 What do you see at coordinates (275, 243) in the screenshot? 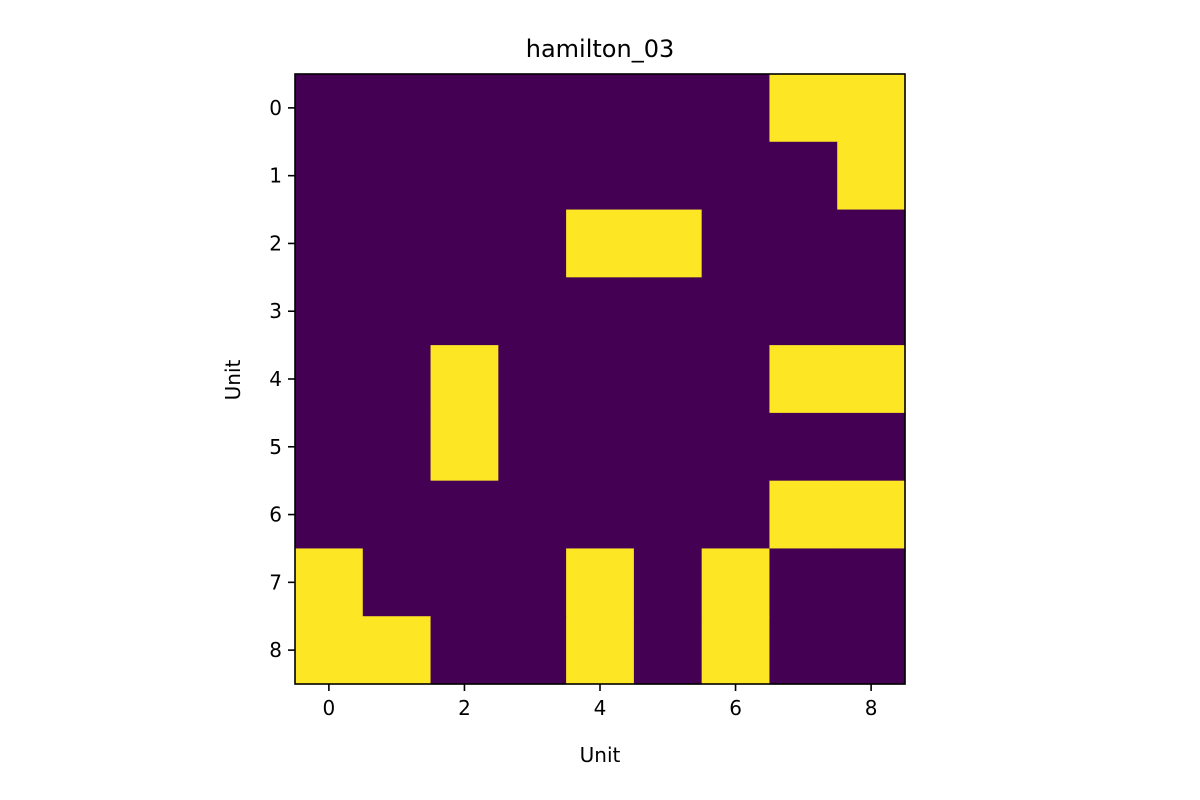
I see `y-tick-label: 2` at bounding box center [275, 243].